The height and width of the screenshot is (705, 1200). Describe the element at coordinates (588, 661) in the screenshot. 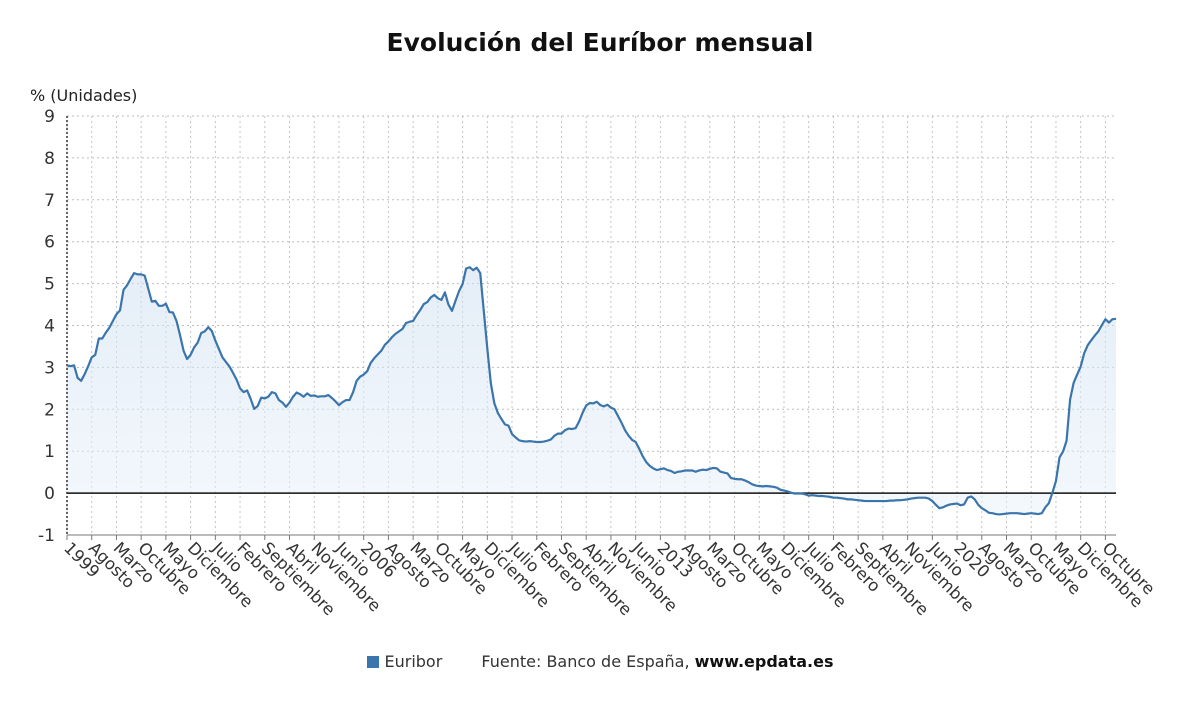

I see `source-label: Fuente: Banco de España,` at that location.